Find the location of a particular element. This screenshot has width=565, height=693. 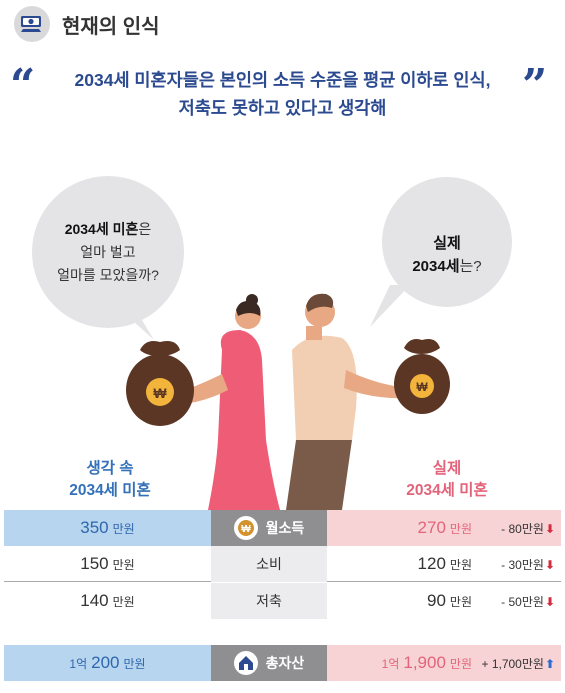

table-row-income: 350 만원 ₩ 월소득 270 만원 - 80만원⬇ is located at coordinates (282, 528).